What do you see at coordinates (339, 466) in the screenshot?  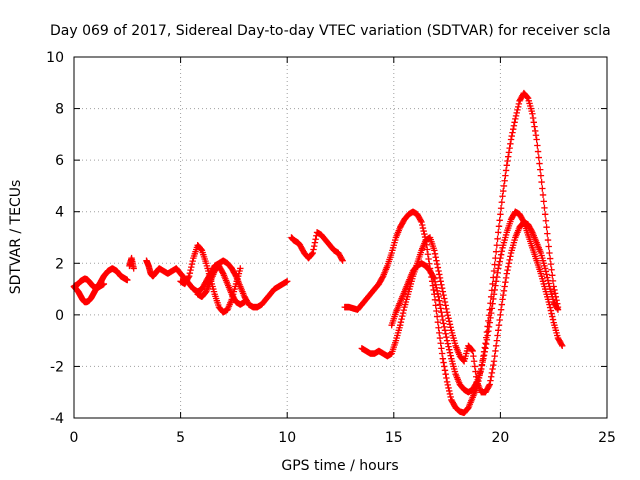 I see `x-axis-label: GPS time / hours` at bounding box center [339, 466].